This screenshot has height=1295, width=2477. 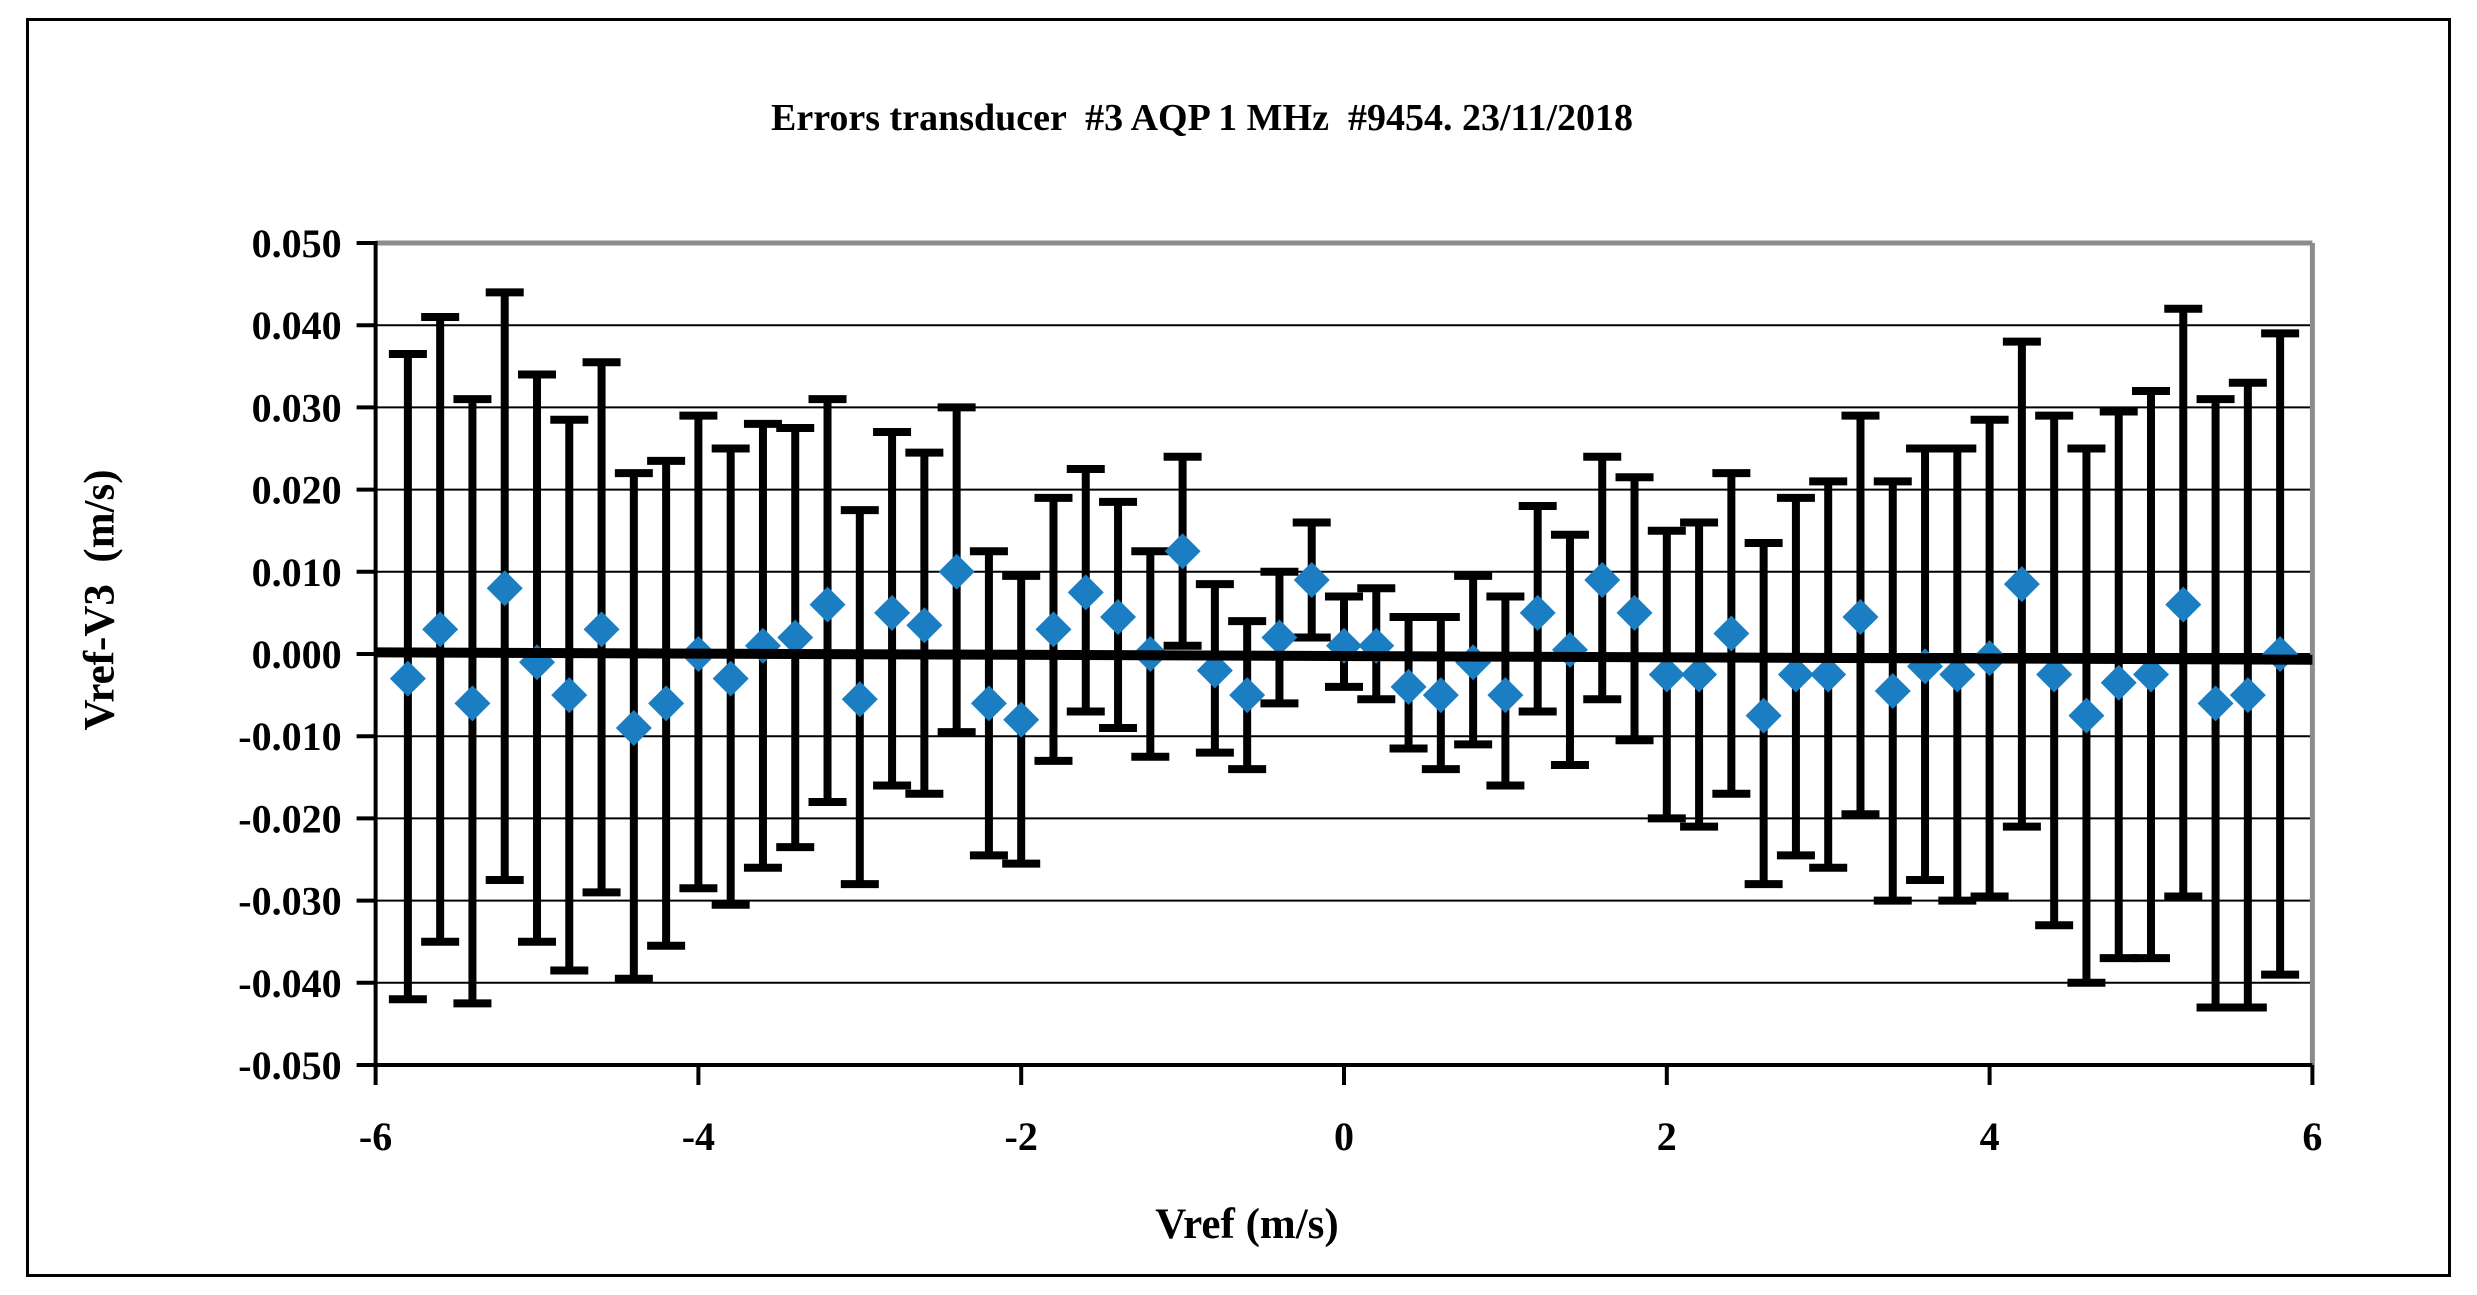 I want to click on svg-text: 0, so click(x=1344, y=1136).